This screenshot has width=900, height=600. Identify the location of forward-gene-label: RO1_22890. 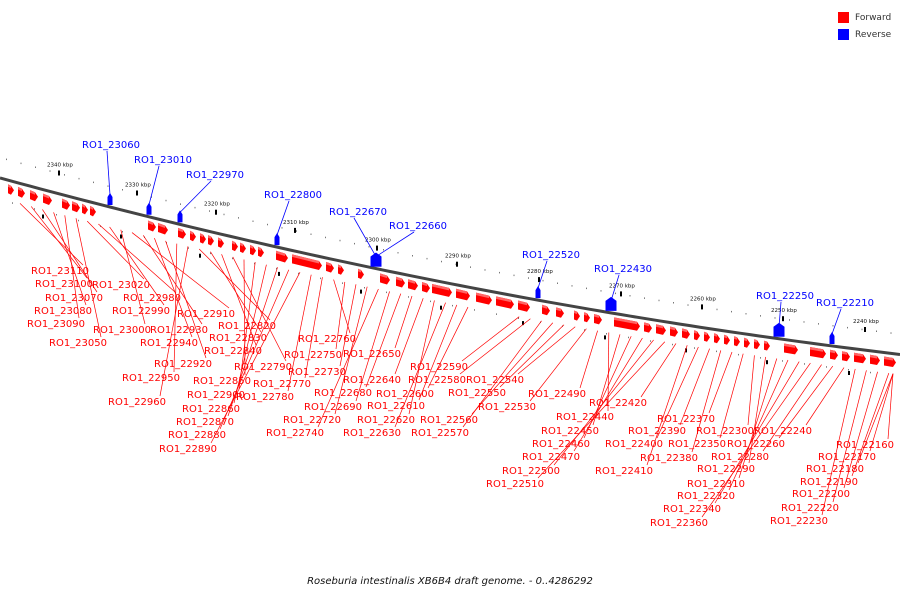
(188, 449).